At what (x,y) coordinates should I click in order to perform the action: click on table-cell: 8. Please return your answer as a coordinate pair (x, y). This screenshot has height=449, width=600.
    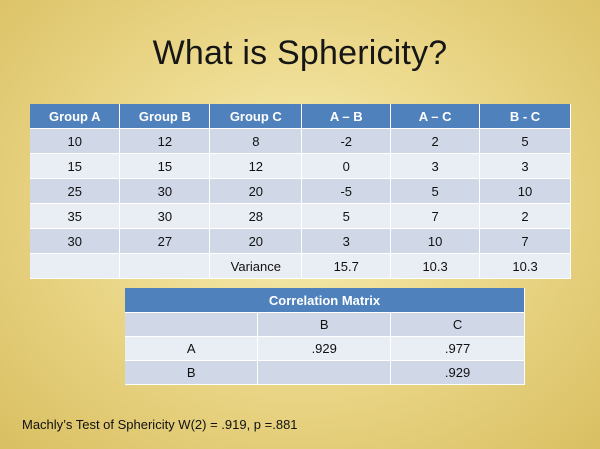
    Looking at the image, I should click on (256, 141).